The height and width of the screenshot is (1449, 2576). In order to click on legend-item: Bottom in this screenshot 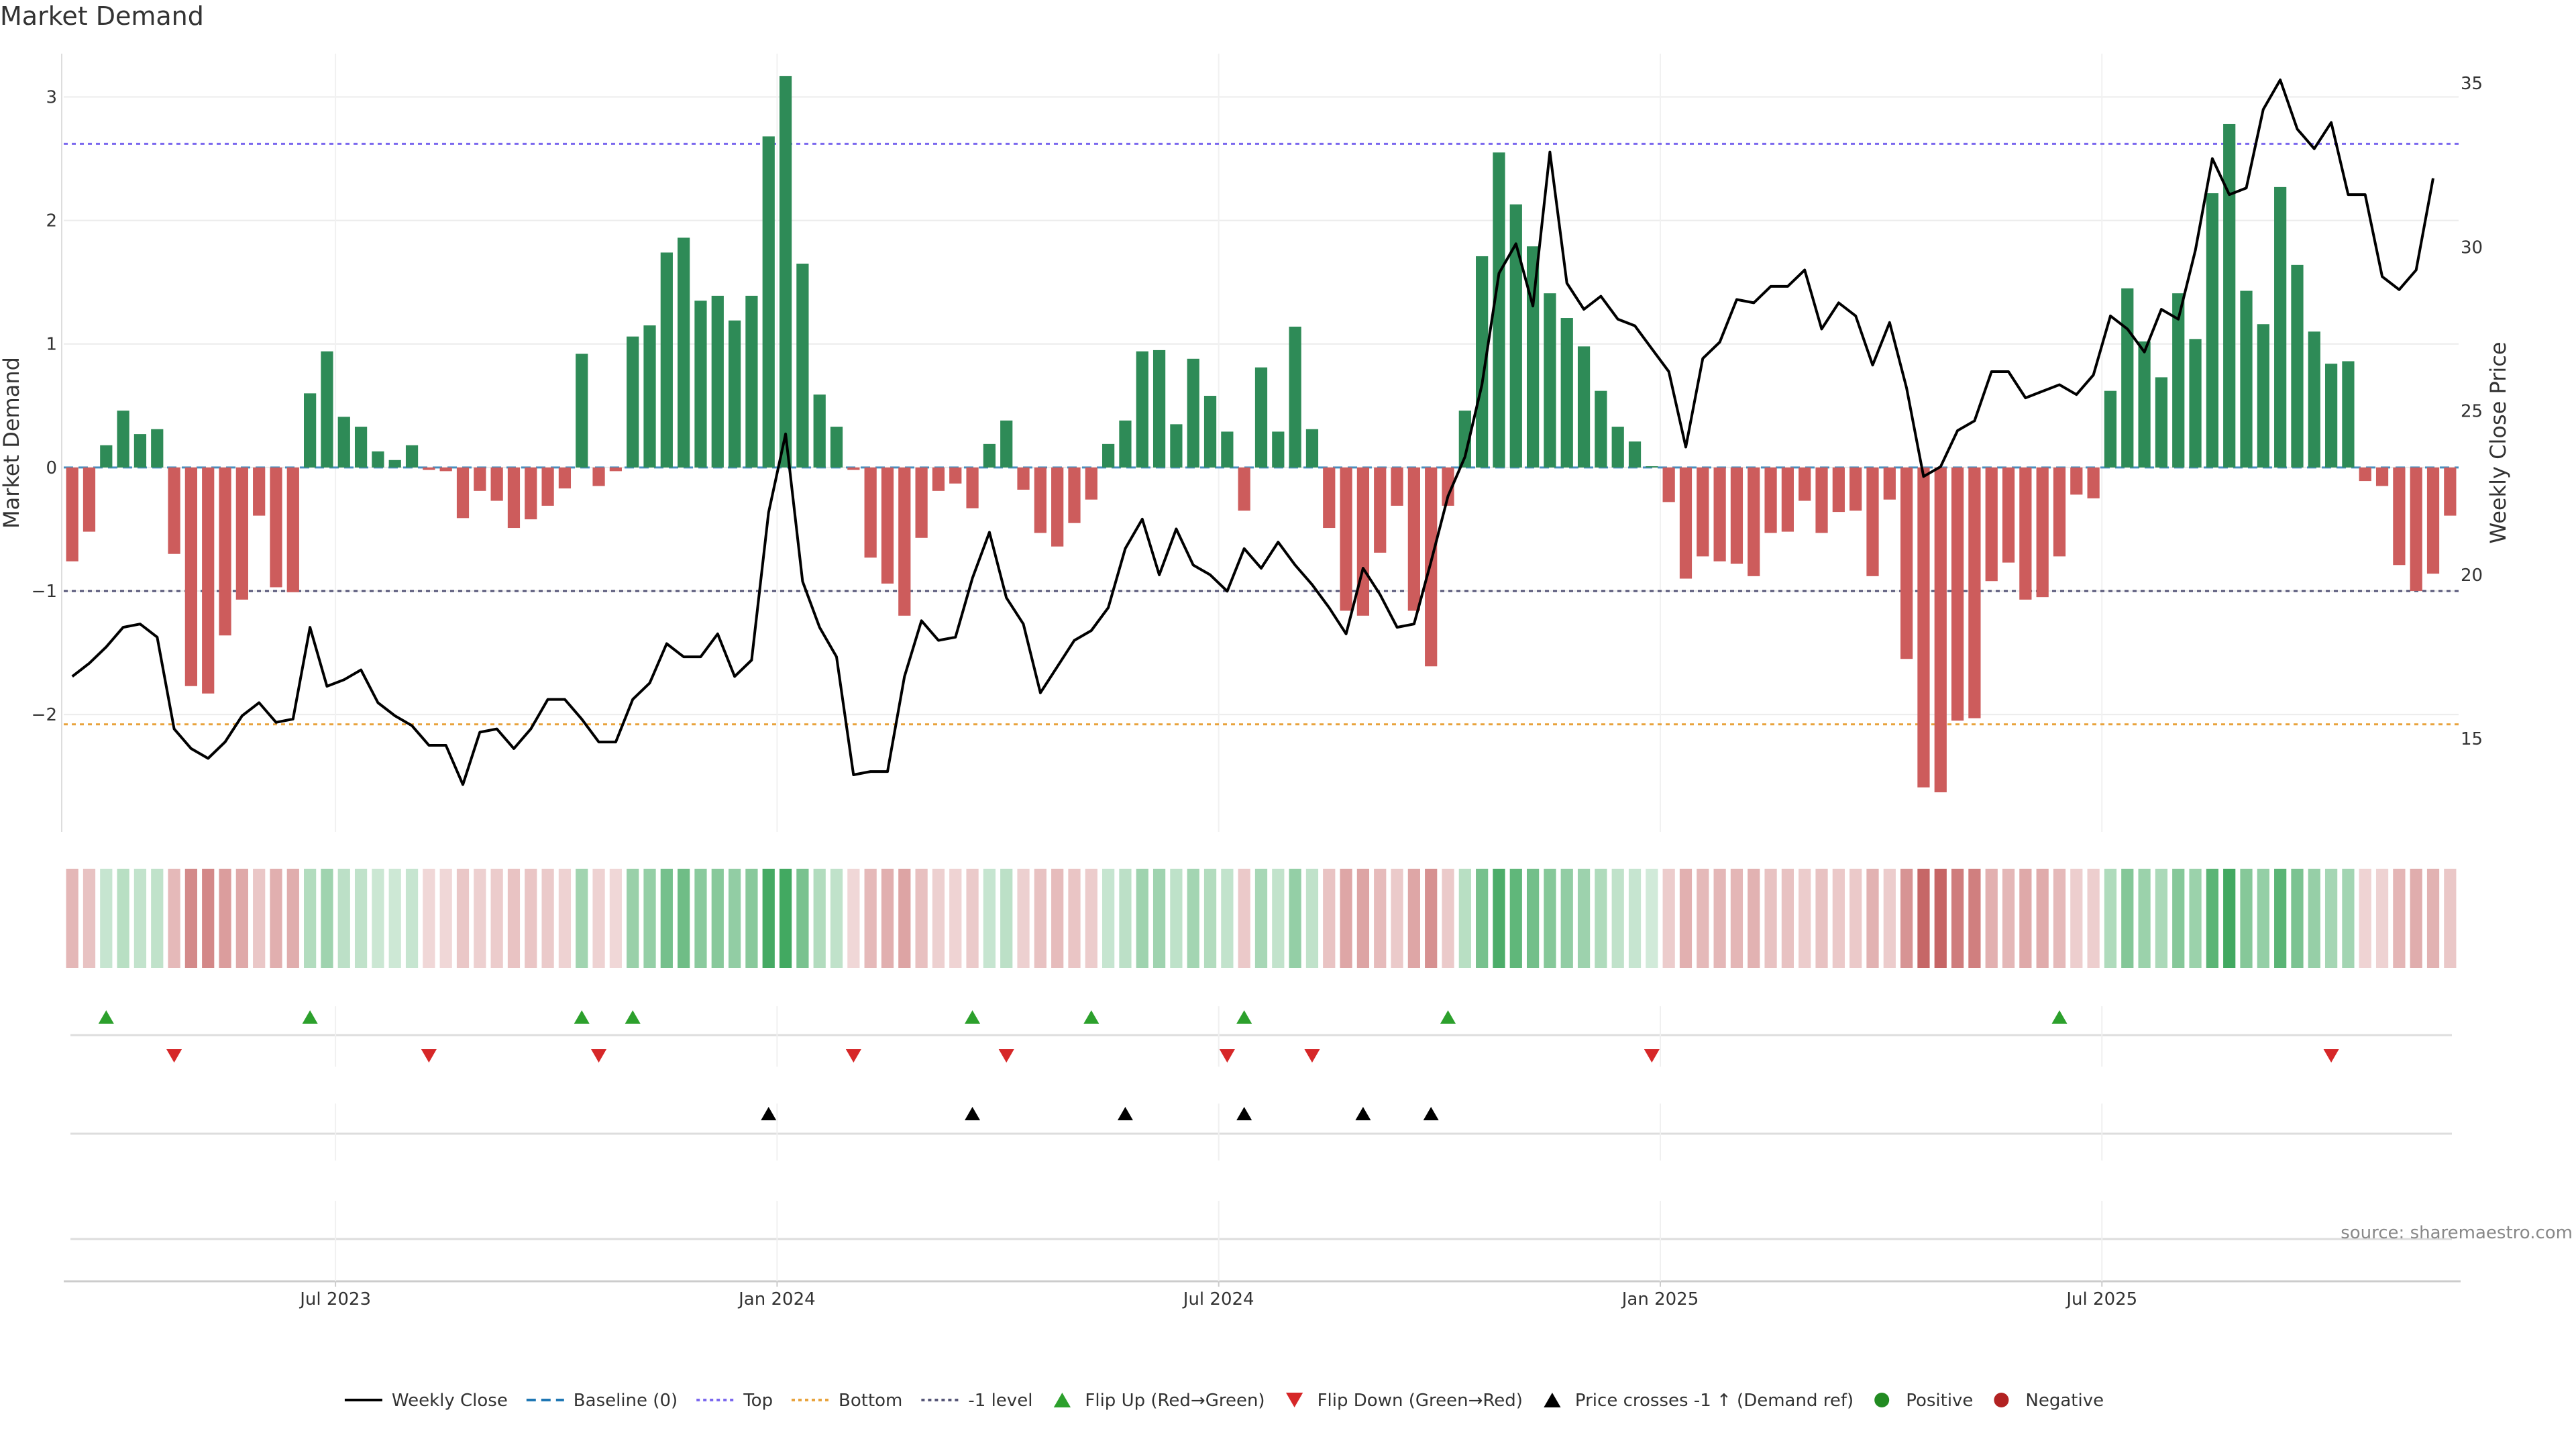, I will do `click(847, 1401)`.